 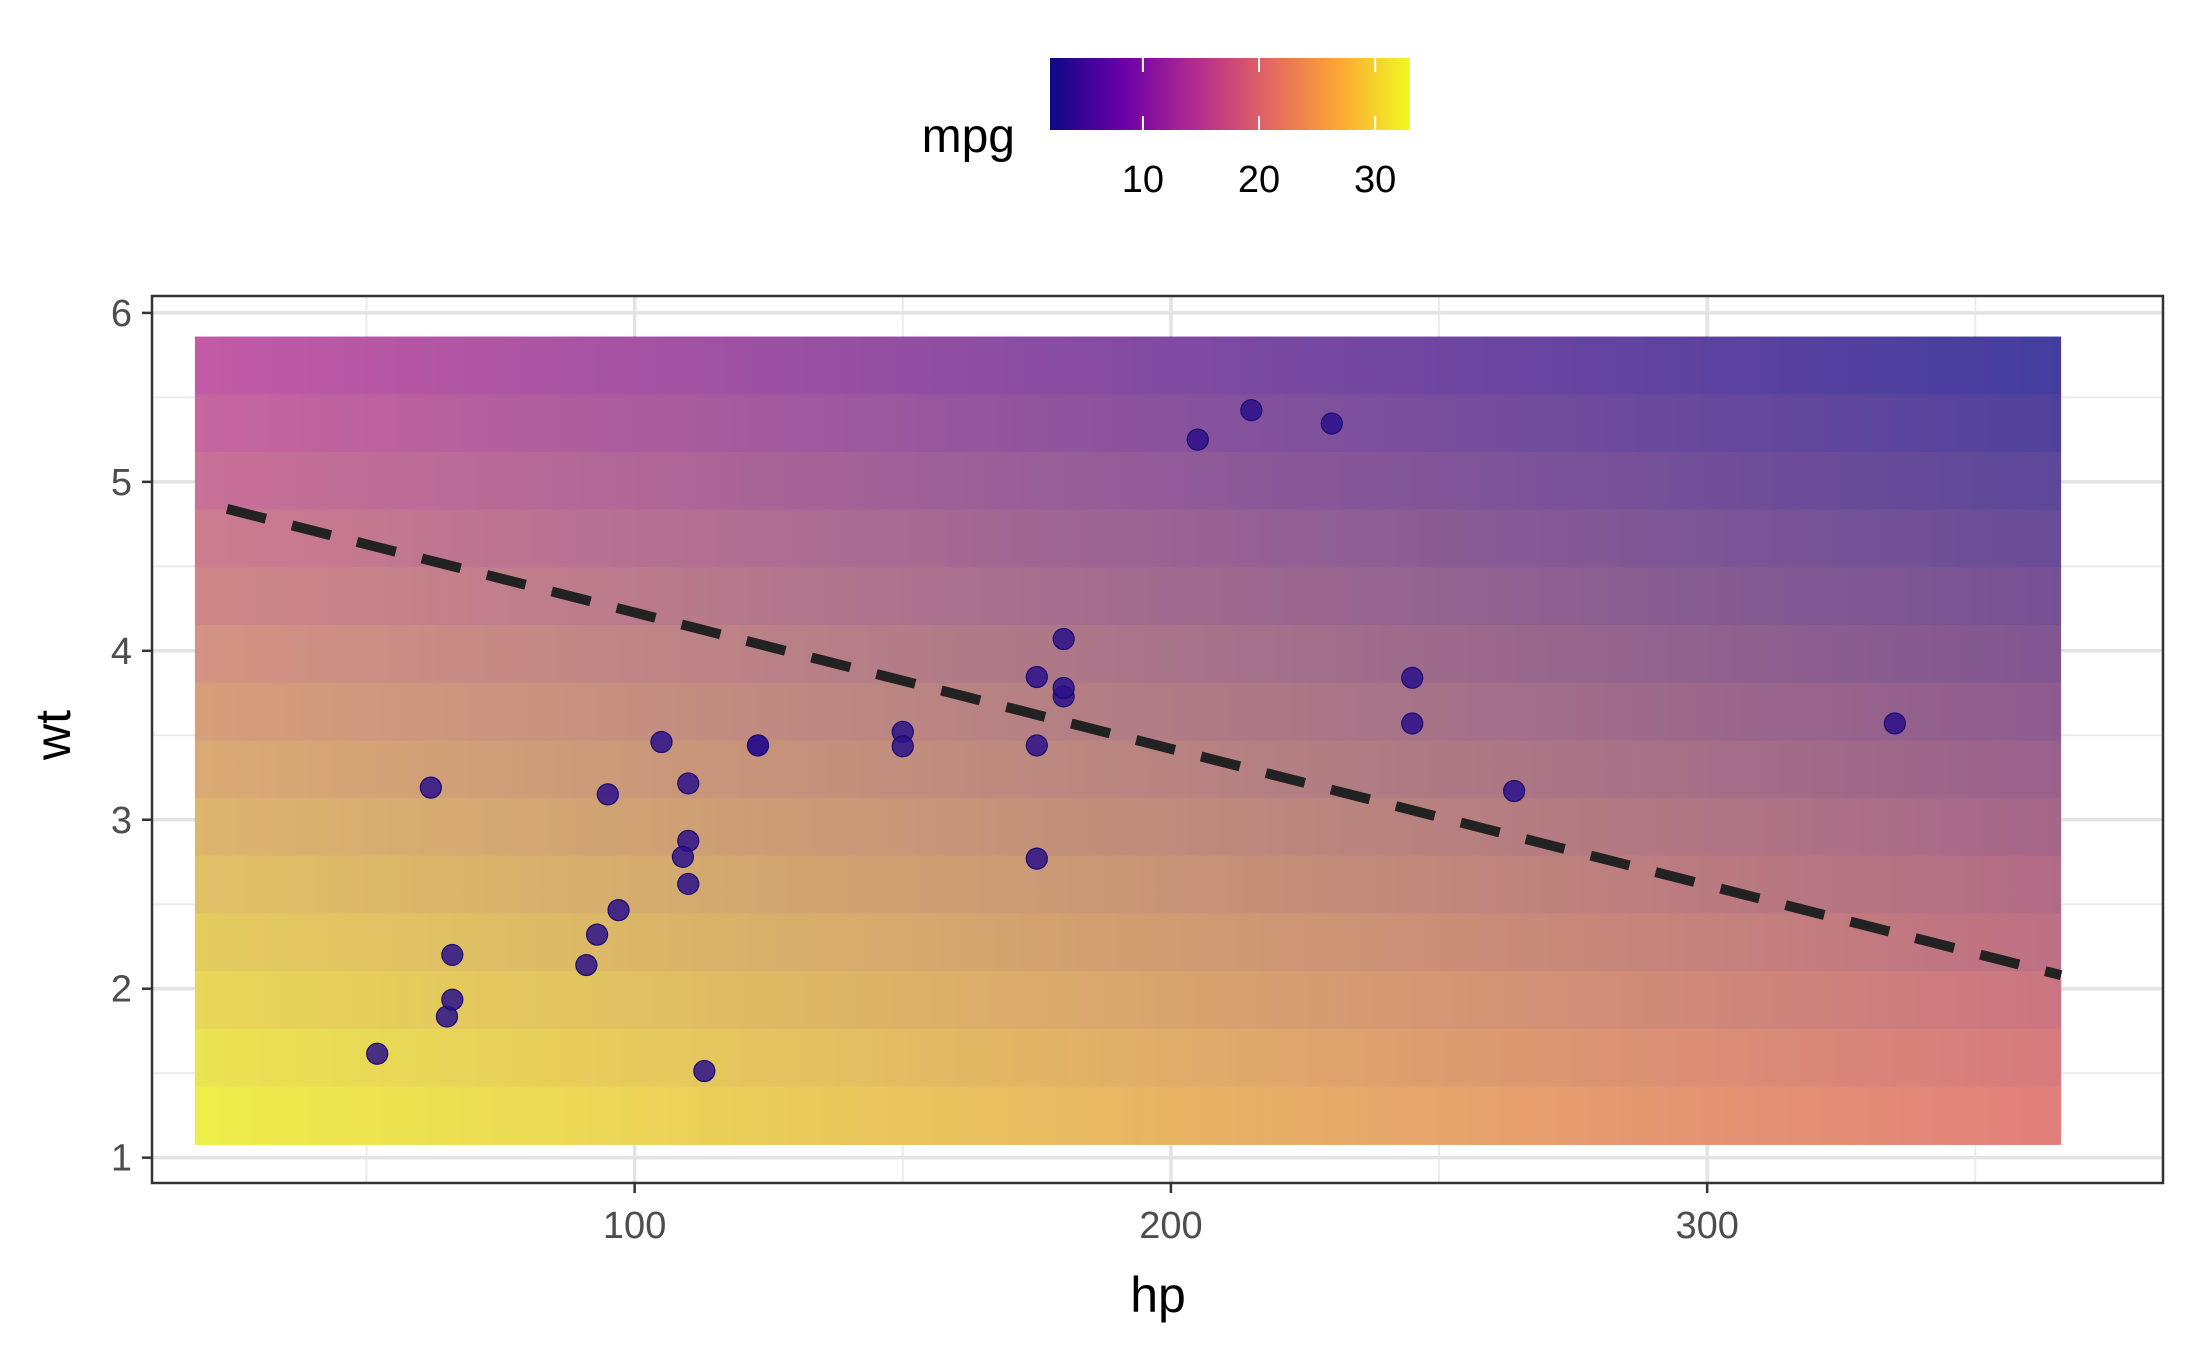 What do you see at coordinates (53, 735) in the screenshot?
I see `y-axis-title: wt` at bounding box center [53, 735].